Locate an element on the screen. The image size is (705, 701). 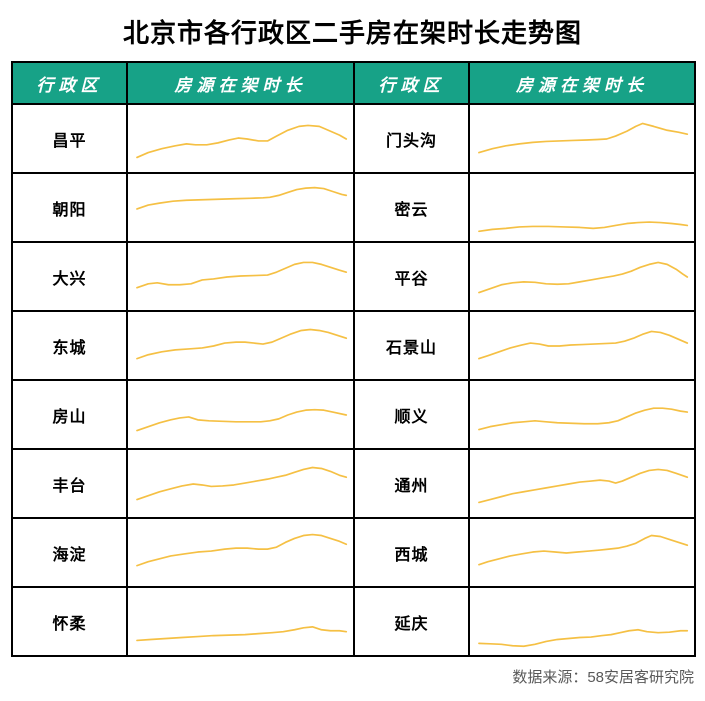
table-row: 海淀 西城 is located at coordinates (353, 552).